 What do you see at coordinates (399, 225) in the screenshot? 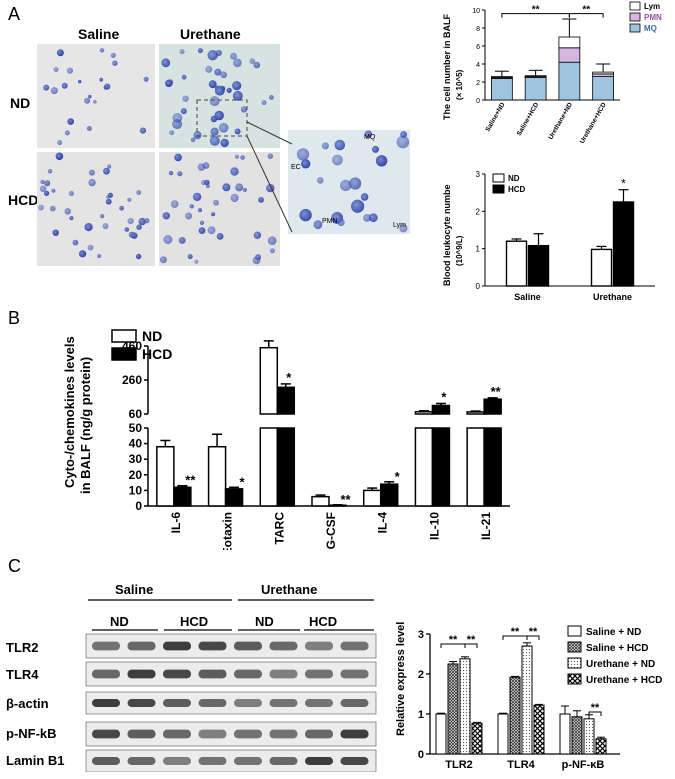
I see `inset-label-lym: Lym` at bounding box center [399, 225].